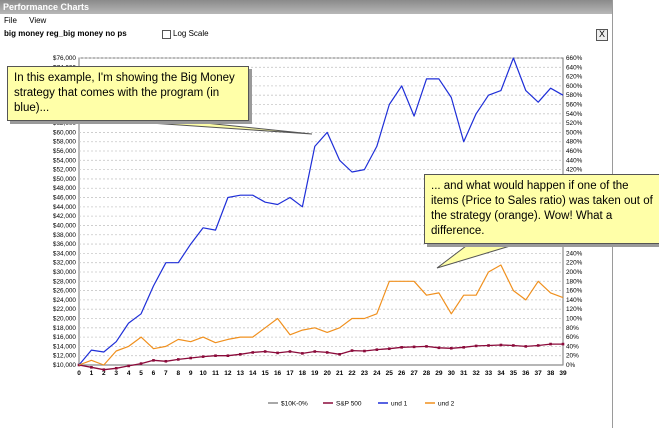 The width and height of the screenshot is (659, 428). Describe the element at coordinates (574, 244) in the screenshot. I see `y-right-tick-label: 260%` at that location.